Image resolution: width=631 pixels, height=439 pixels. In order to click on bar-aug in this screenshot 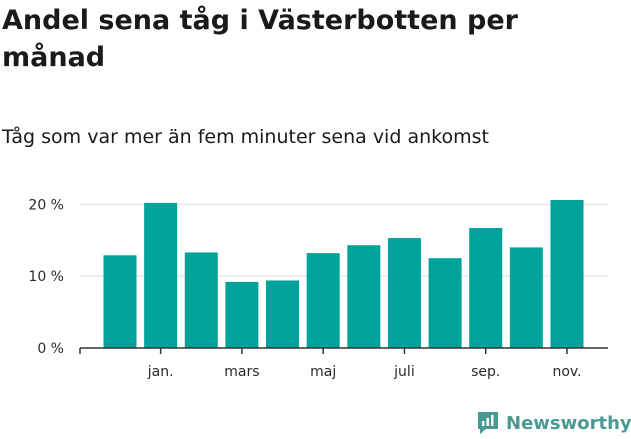, I will do `click(445, 303)`.